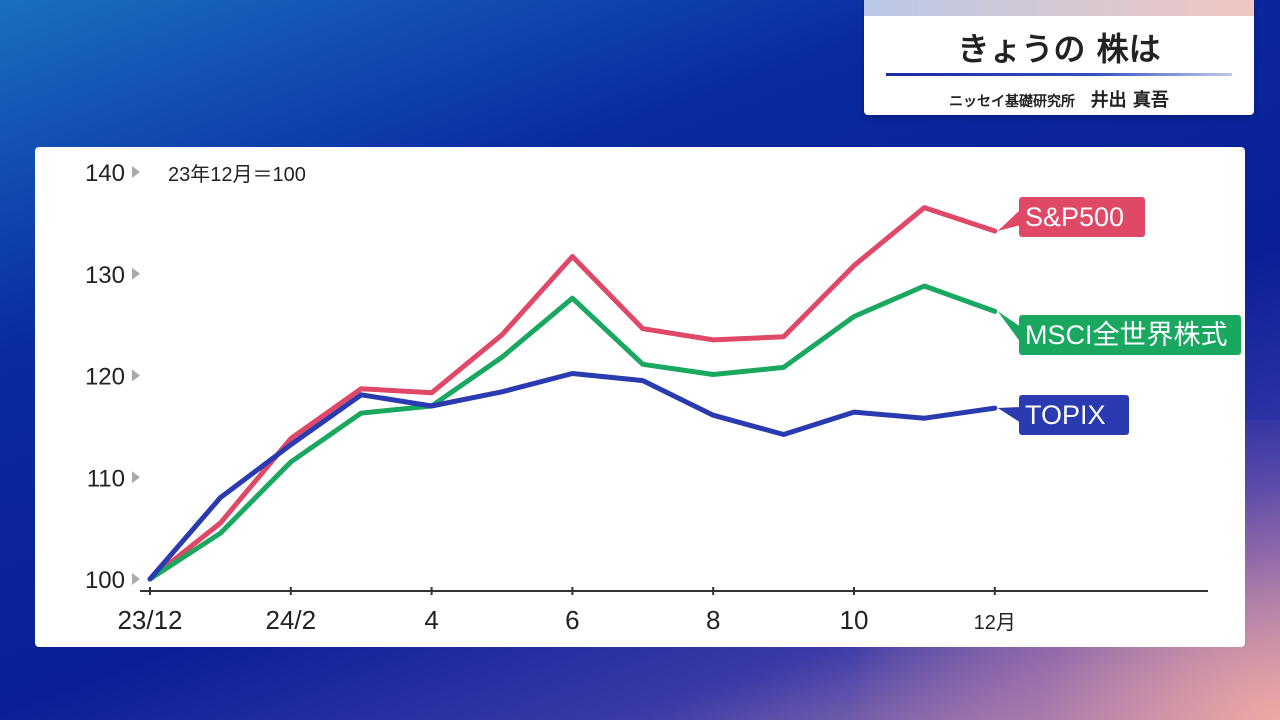 This screenshot has height=720, width=1280. I want to click on chart-note: 23年12月＝100, so click(237, 174).